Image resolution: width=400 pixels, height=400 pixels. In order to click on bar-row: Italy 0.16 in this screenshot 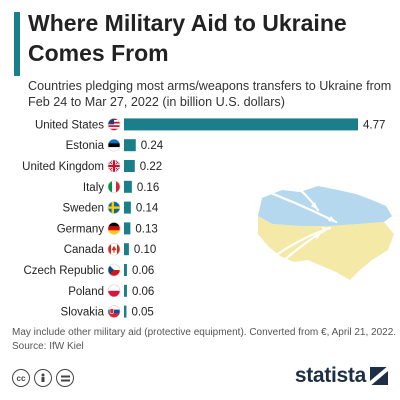, I will do `click(121, 187)`.